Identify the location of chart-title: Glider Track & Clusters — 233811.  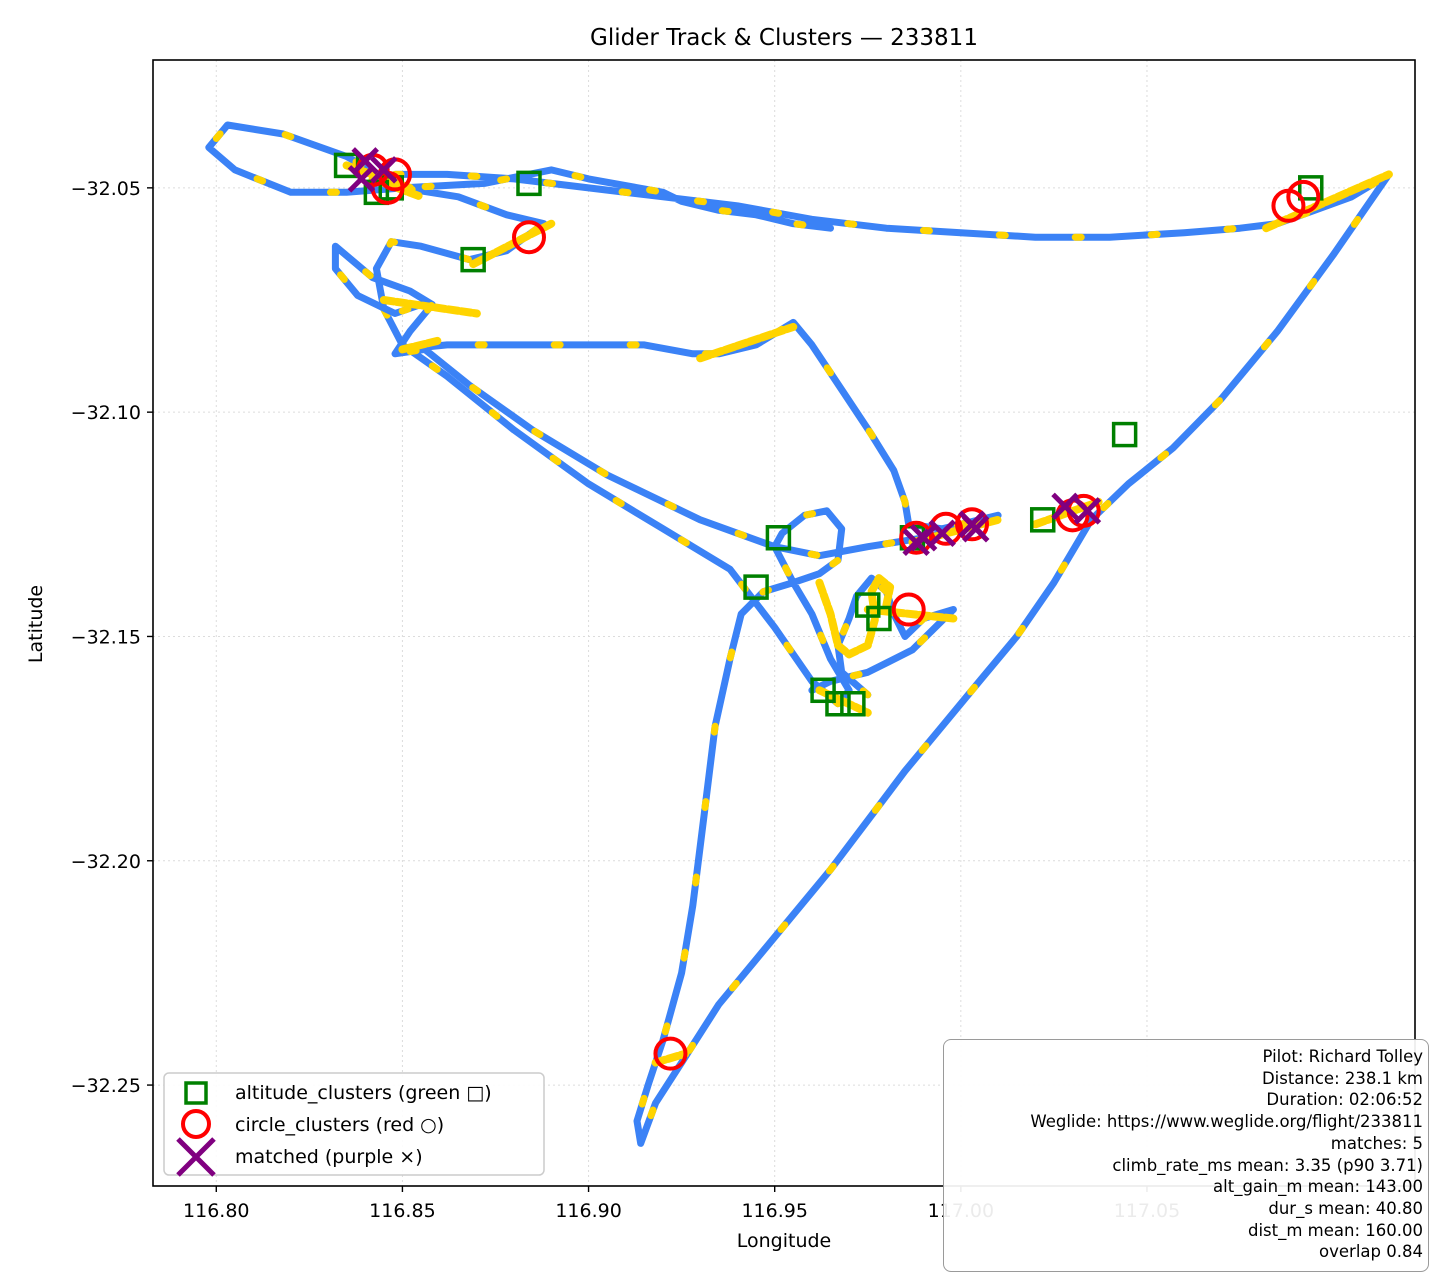
(784, 38).